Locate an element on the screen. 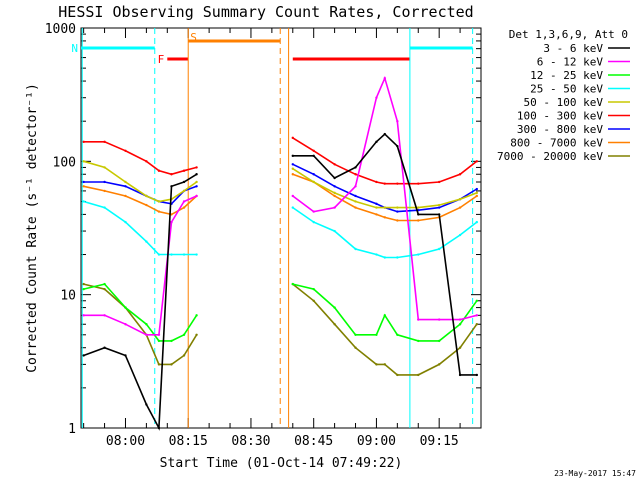 This screenshot has width=640, height=480. x-tick-label: 09:15 is located at coordinates (439, 441).